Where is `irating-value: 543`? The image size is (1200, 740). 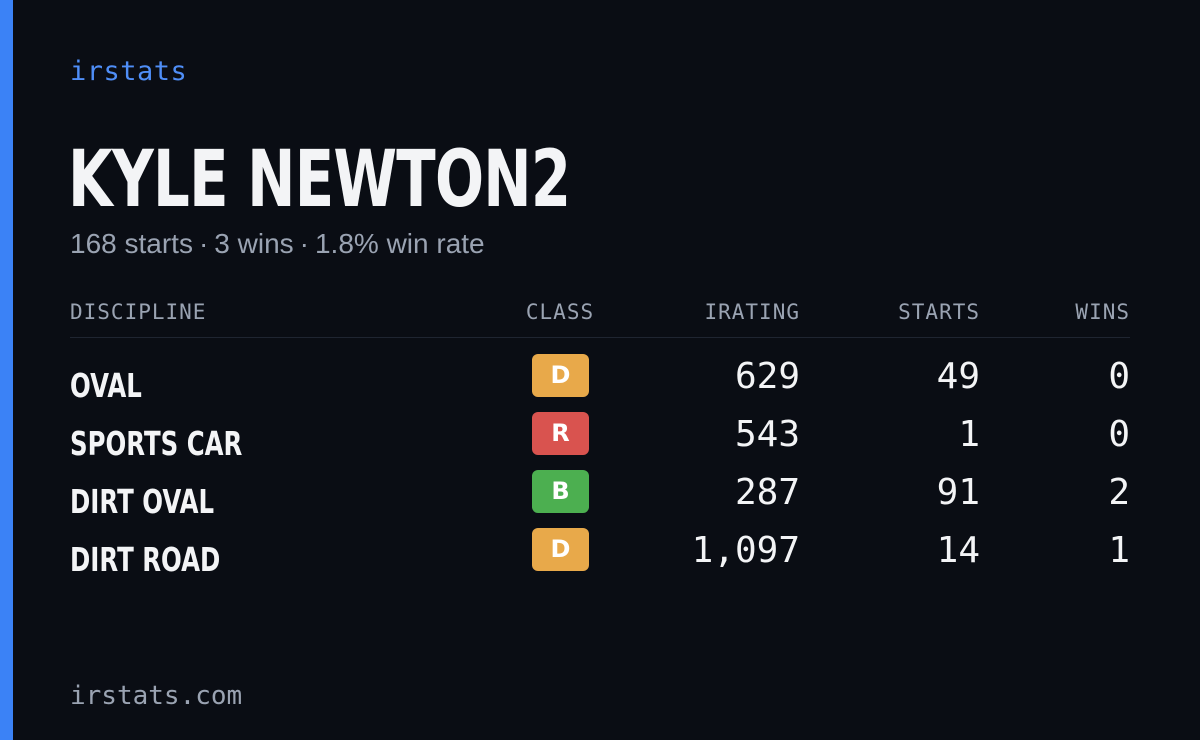 irating-value: 543 is located at coordinates (767, 434).